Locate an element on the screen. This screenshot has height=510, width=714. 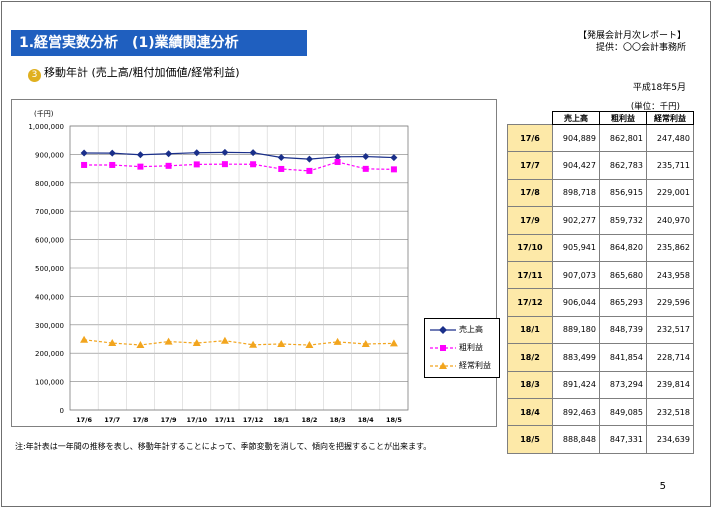
y-tick-label: 300,000 is located at coordinates (49, 326).